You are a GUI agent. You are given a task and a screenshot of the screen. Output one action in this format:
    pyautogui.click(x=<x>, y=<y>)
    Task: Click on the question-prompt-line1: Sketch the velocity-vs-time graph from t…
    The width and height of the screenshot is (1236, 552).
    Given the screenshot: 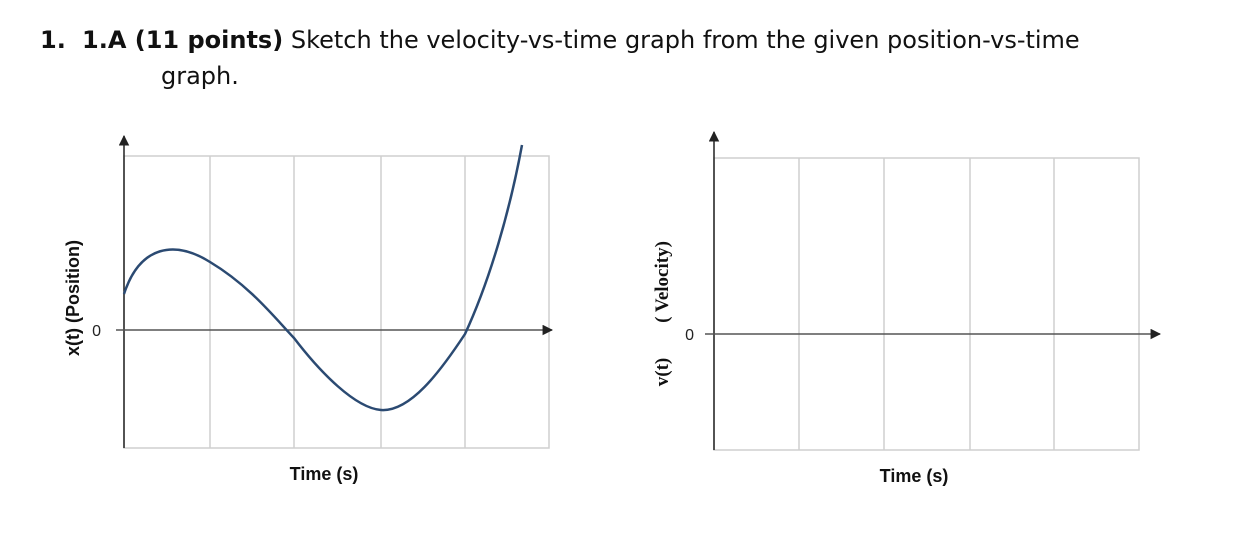 What is the action you would take?
    pyautogui.click(x=685, y=40)
    